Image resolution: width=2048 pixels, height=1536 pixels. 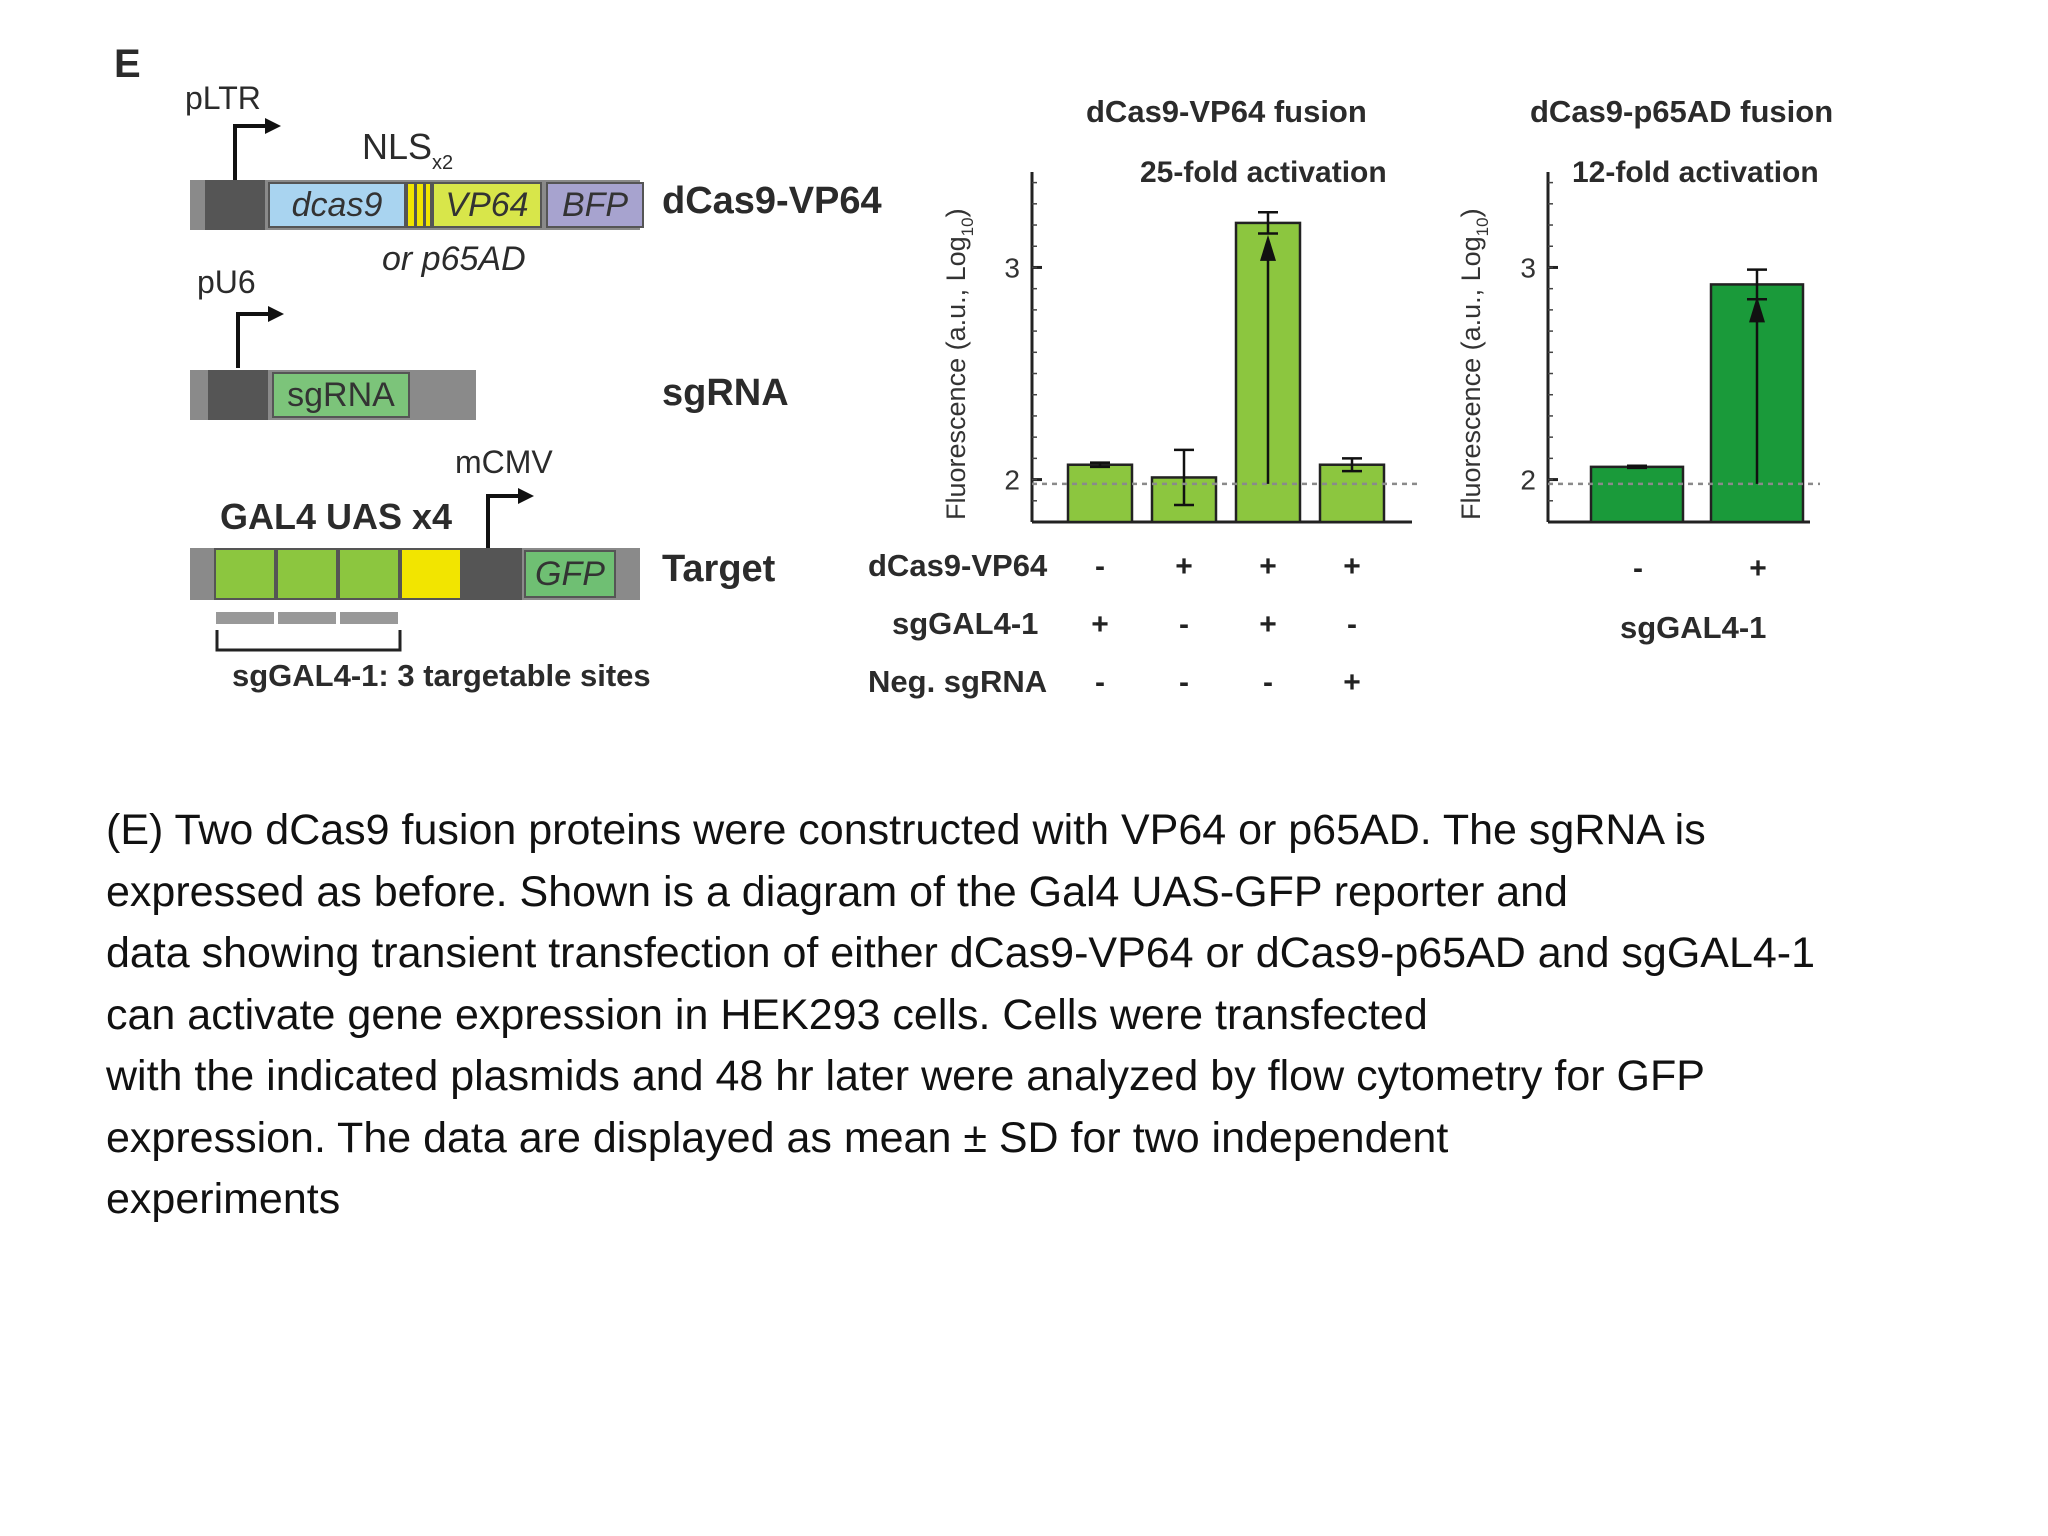 What do you see at coordinates (341, 395) in the screenshot?
I see `gene-sgrna: sgRNA` at bounding box center [341, 395].